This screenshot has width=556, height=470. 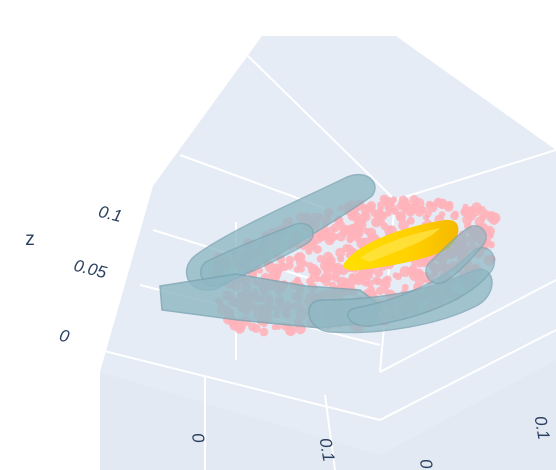 What do you see at coordinates (426, 464) in the screenshot?
I see `y-tick-label: 0` at bounding box center [426, 464].